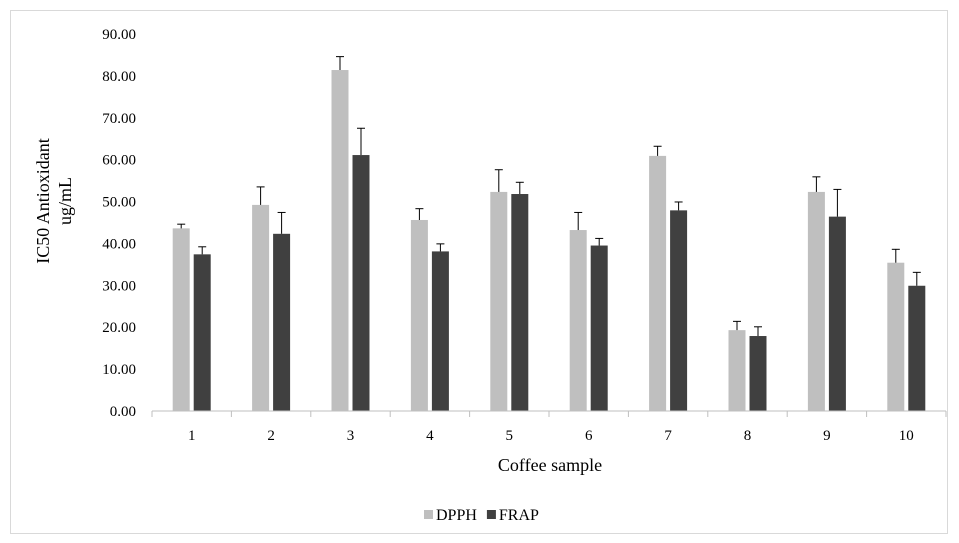 The width and height of the screenshot is (959, 543). Describe the element at coordinates (491, 514) in the screenshot. I see `legend-swatch-frap` at that location.